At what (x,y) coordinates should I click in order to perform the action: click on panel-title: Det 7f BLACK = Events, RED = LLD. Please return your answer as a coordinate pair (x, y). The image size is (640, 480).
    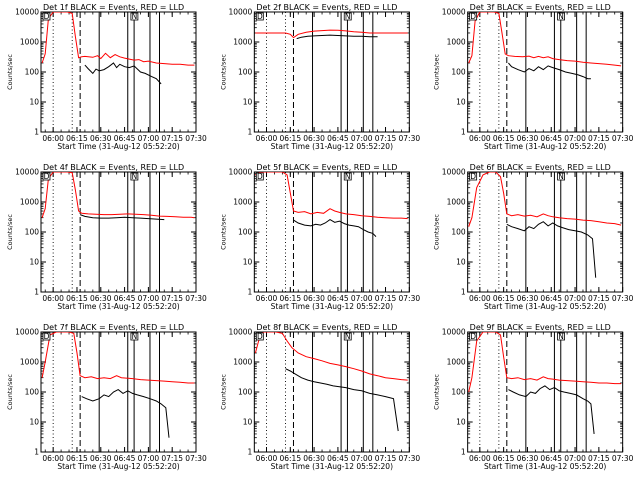
    Looking at the image, I should click on (113, 327).